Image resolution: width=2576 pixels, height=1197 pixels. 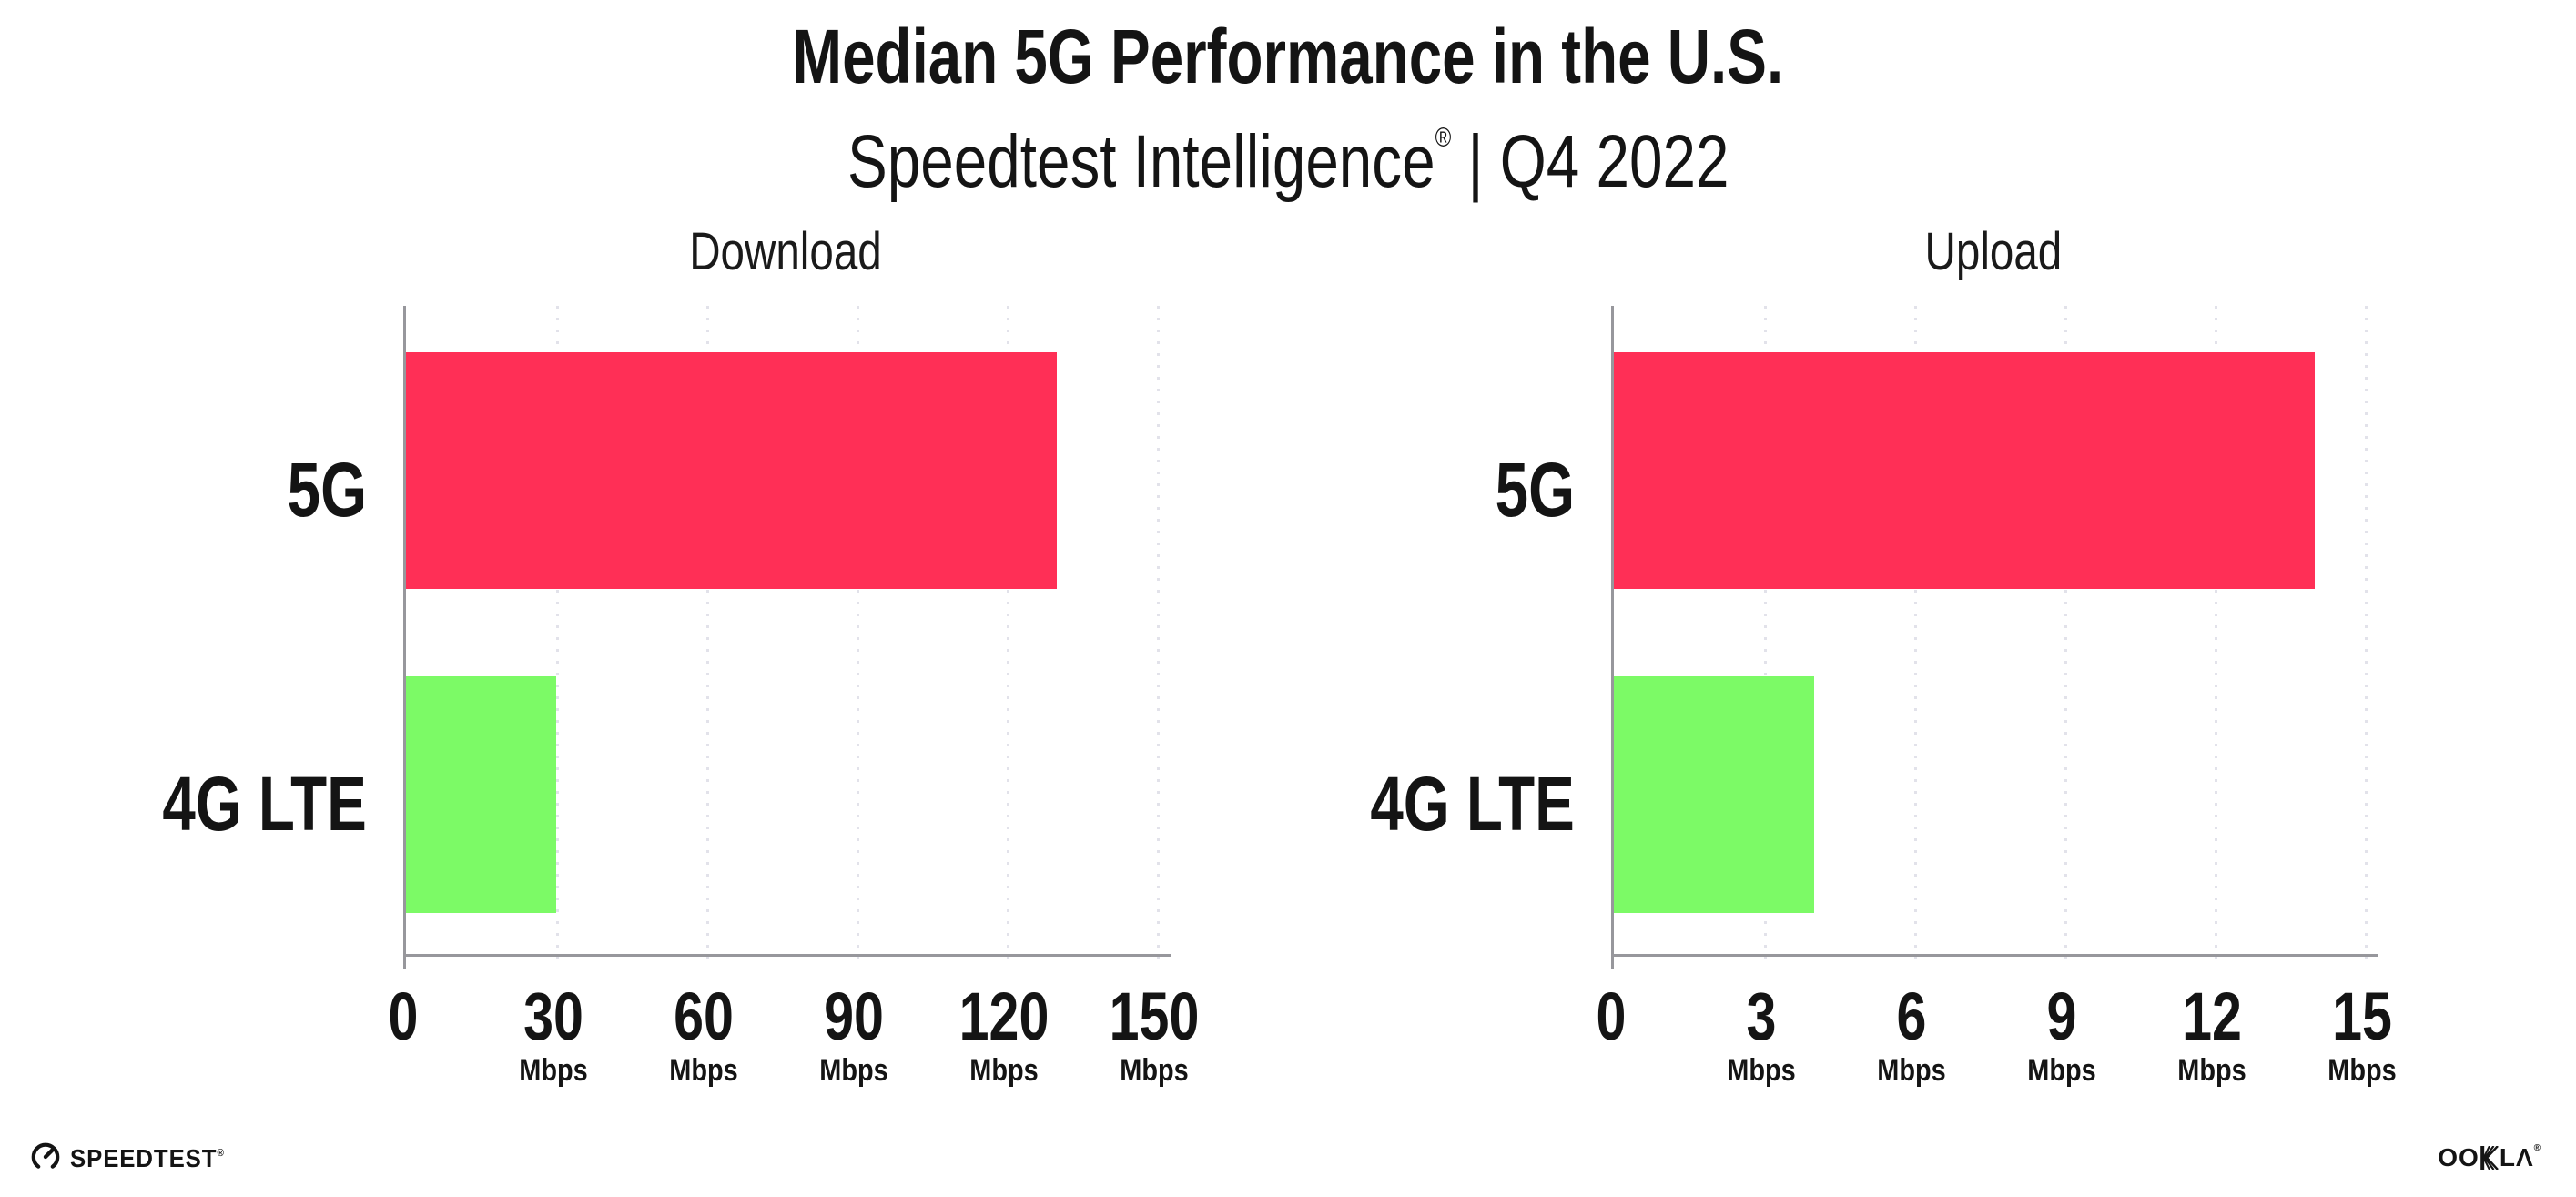 I want to click on ookla-k-icon, so click(x=2489, y=1158).